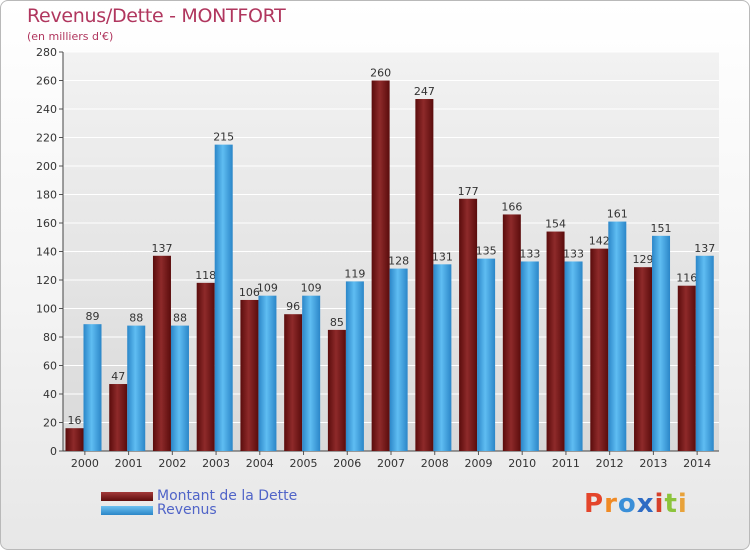 This screenshot has width=750, height=550. Describe the element at coordinates (424, 91) in the screenshot. I see `value-label-debt: 247` at that location.